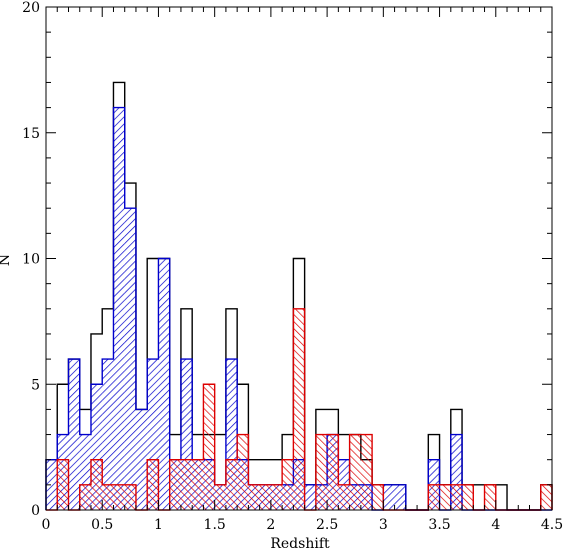 Image resolution: width=563 pixels, height=549 pixels. I want to click on x-tick-label: 1, so click(158, 525).